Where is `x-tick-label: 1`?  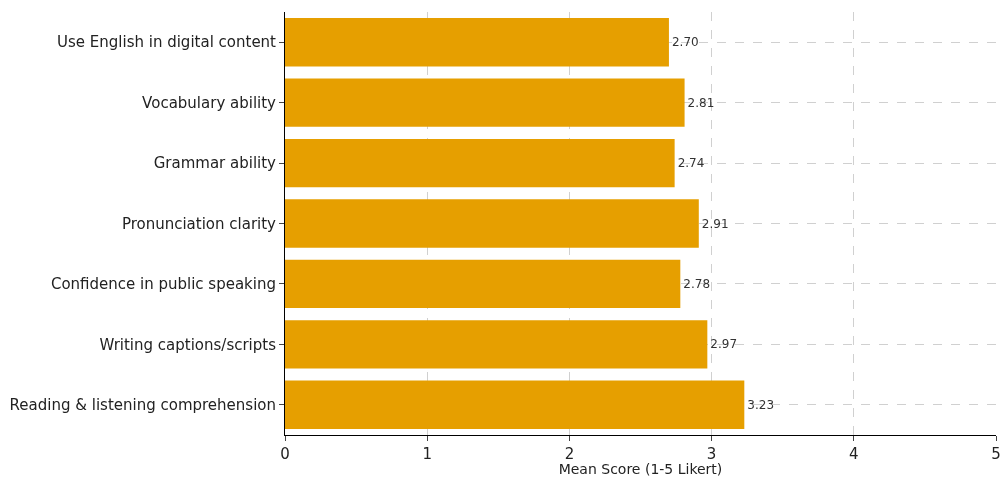 x-tick-label: 1 is located at coordinates (427, 454).